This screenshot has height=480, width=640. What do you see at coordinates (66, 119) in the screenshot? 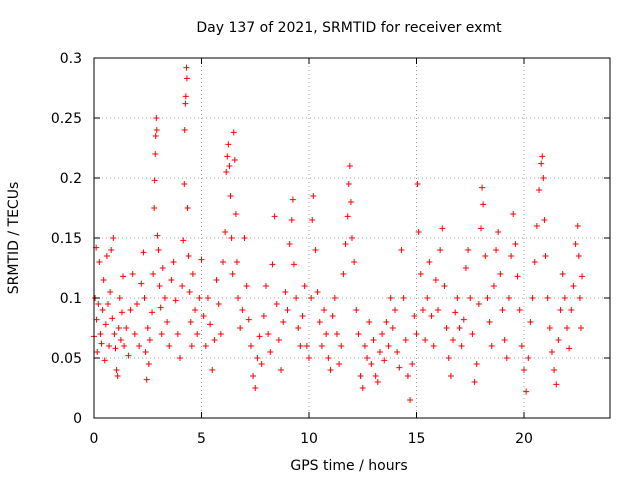
I see `y-tick-label: 0.25` at bounding box center [66, 119].